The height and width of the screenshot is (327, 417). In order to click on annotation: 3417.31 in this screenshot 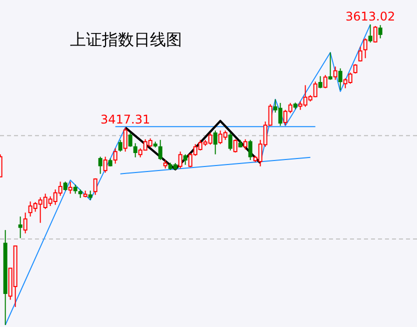, I will do `click(125, 119)`.